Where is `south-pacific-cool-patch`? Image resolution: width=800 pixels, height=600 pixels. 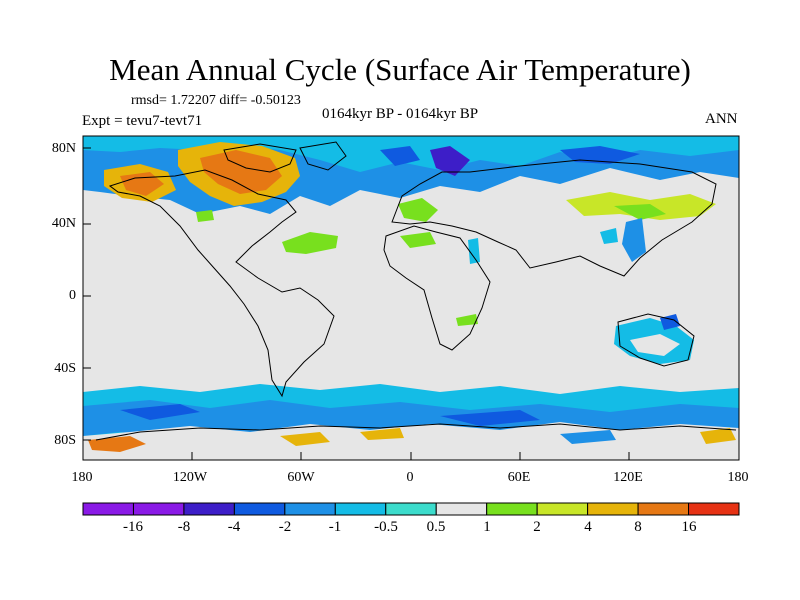 south-pacific-cool-patch is located at coordinates (160, 412).